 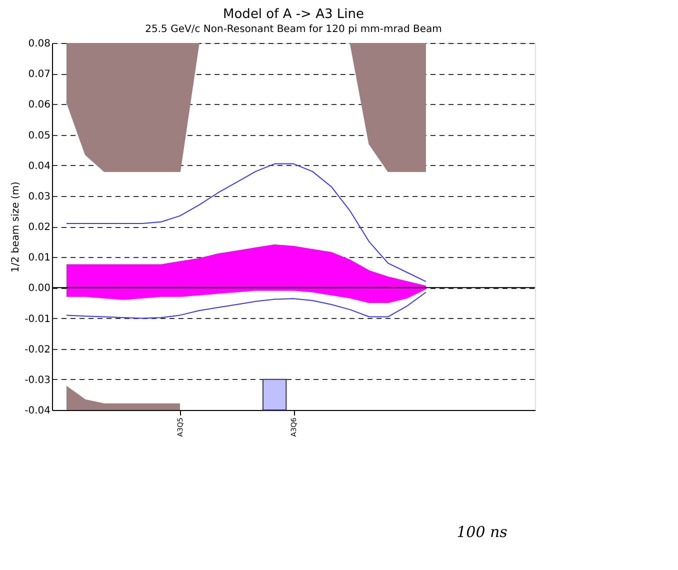 I want to click on y-axis-title: 1/2 beam size (m), so click(x=16, y=226).